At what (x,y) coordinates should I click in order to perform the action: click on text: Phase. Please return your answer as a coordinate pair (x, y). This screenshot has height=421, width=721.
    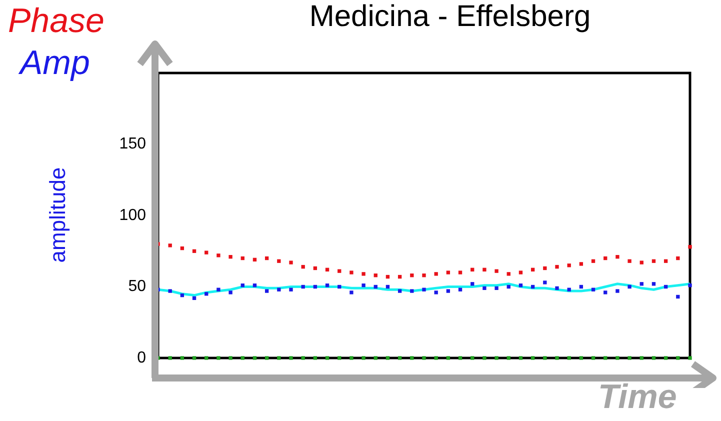
    Looking at the image, I should click on (56, 21).